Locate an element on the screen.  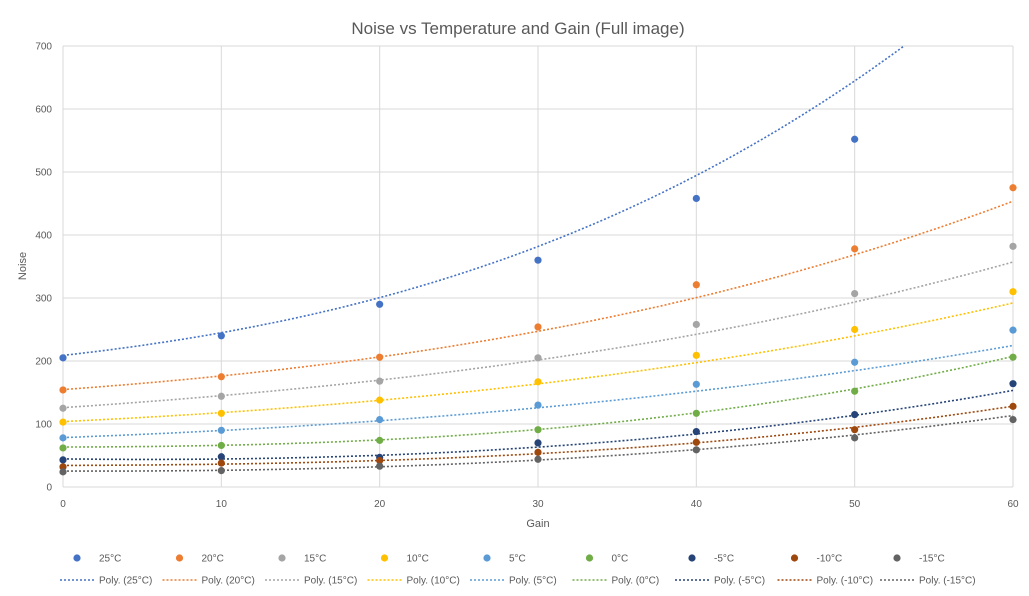
legend-trend-label: Poly. (0°C) is located at coordinates (636, 581).